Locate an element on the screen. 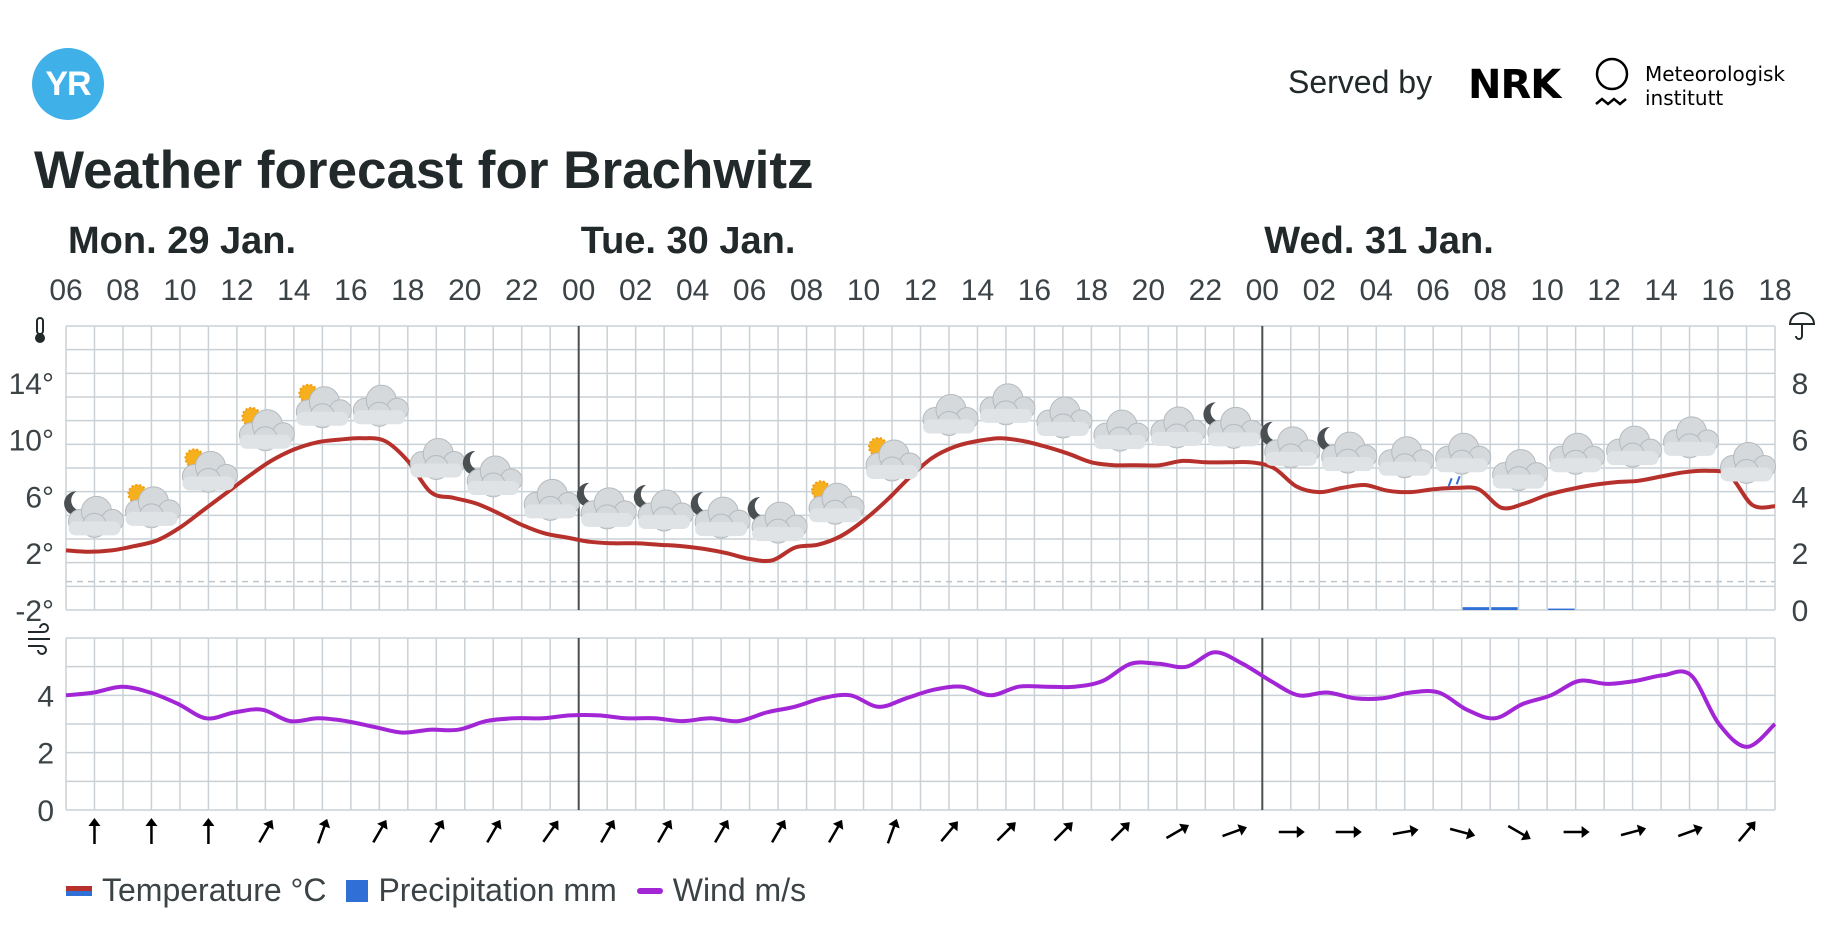 The height and width of the screenshot is (940, 1830). precipitation-bar is located at coordinates (1561, 609).